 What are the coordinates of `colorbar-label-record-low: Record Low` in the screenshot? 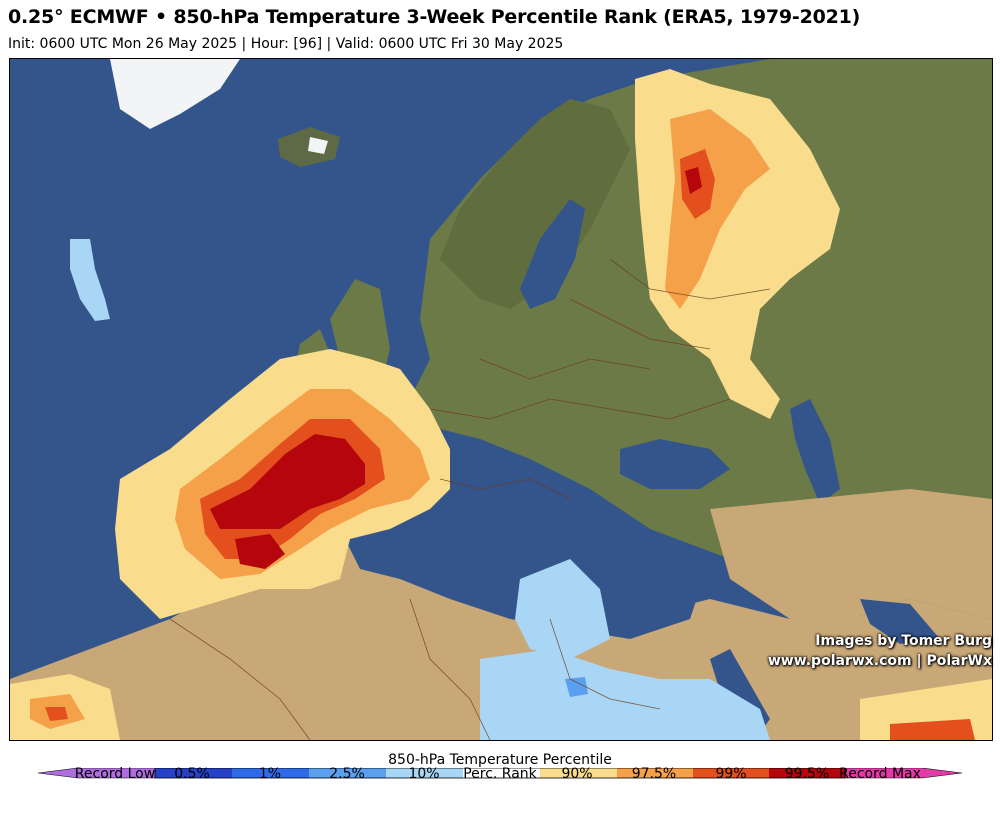 It's located at (115, 774).